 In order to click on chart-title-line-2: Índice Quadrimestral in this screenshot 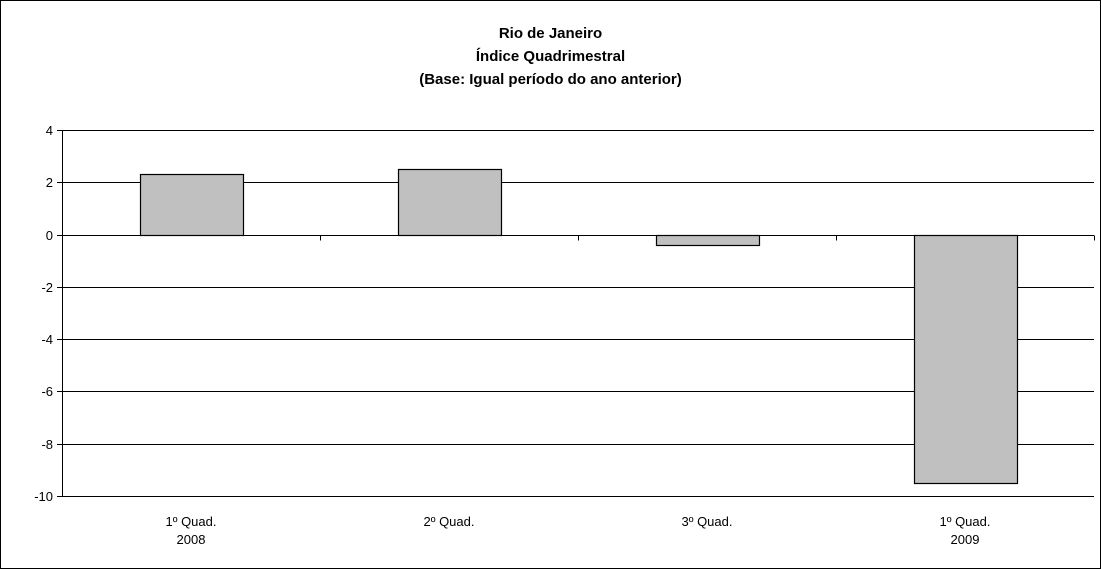, I will do `click(550, 56)`.